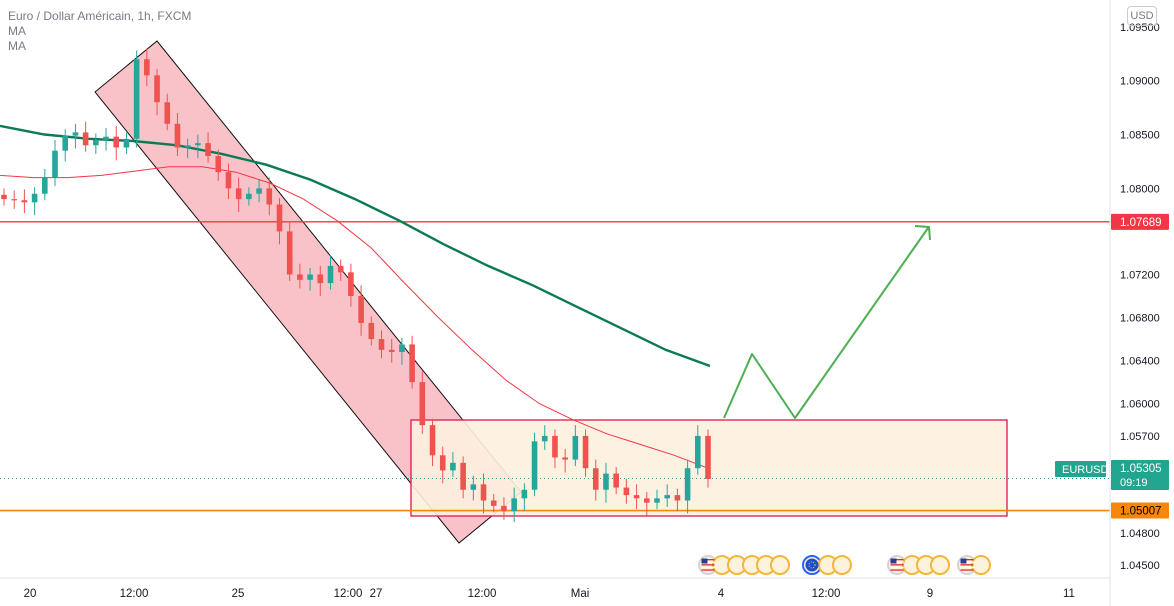 The height and width of the screenshot is (606, 1174). What do you see at coordinates (30, 594) in the screenshot?
I see `time-tick-label: 20` at bounding box center [30, 594].